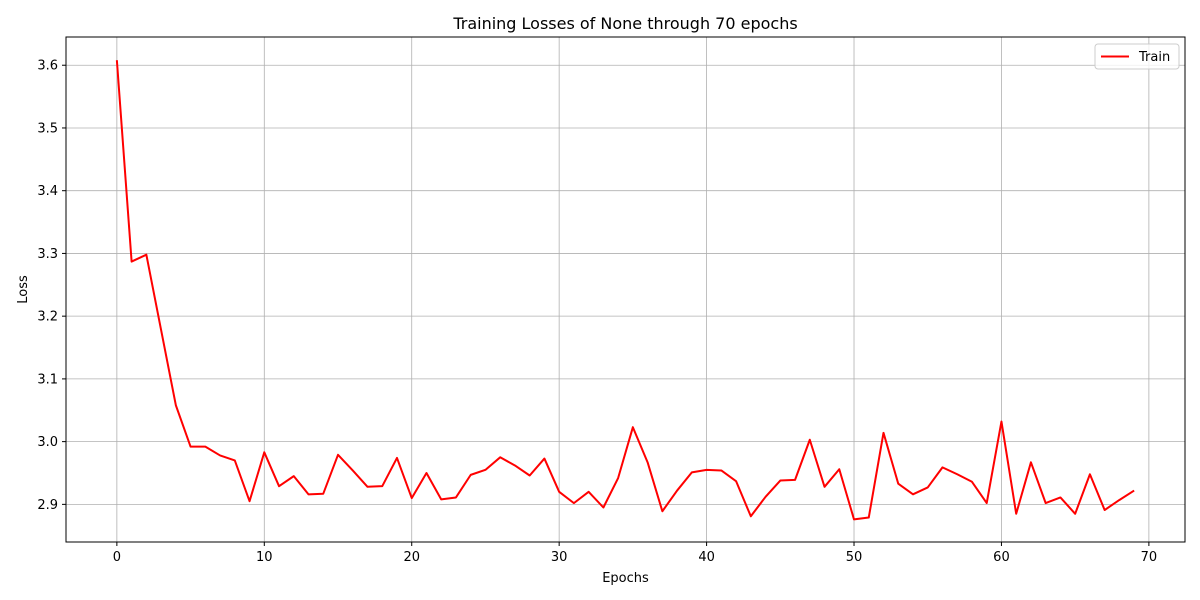 The width and height of the screenshot is (1200, 600). Describe the element at coordinates (1149, 557) in the screenshot. I see `x-tick-label: 70` at that location.